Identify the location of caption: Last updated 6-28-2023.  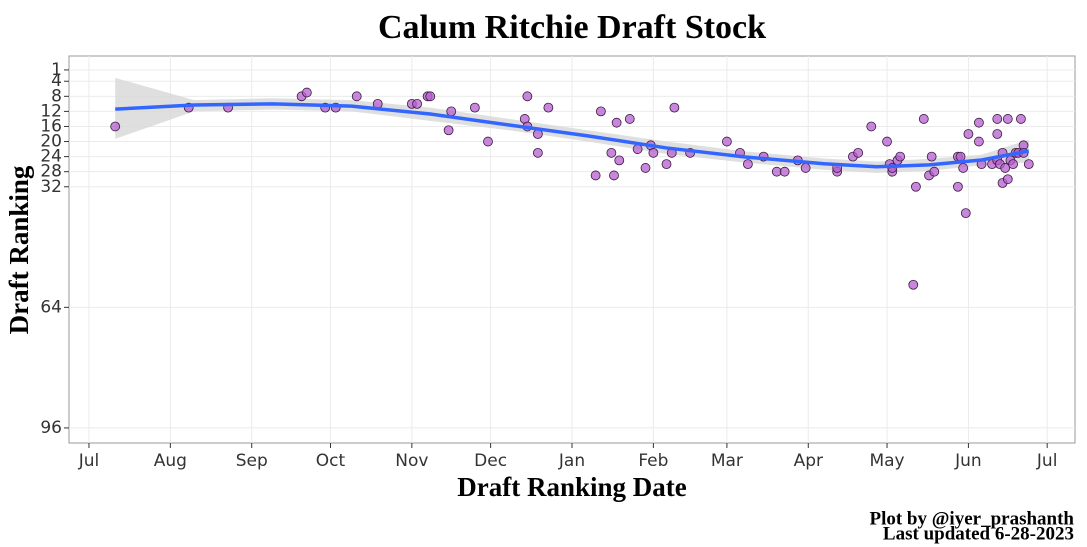
(978, 533).